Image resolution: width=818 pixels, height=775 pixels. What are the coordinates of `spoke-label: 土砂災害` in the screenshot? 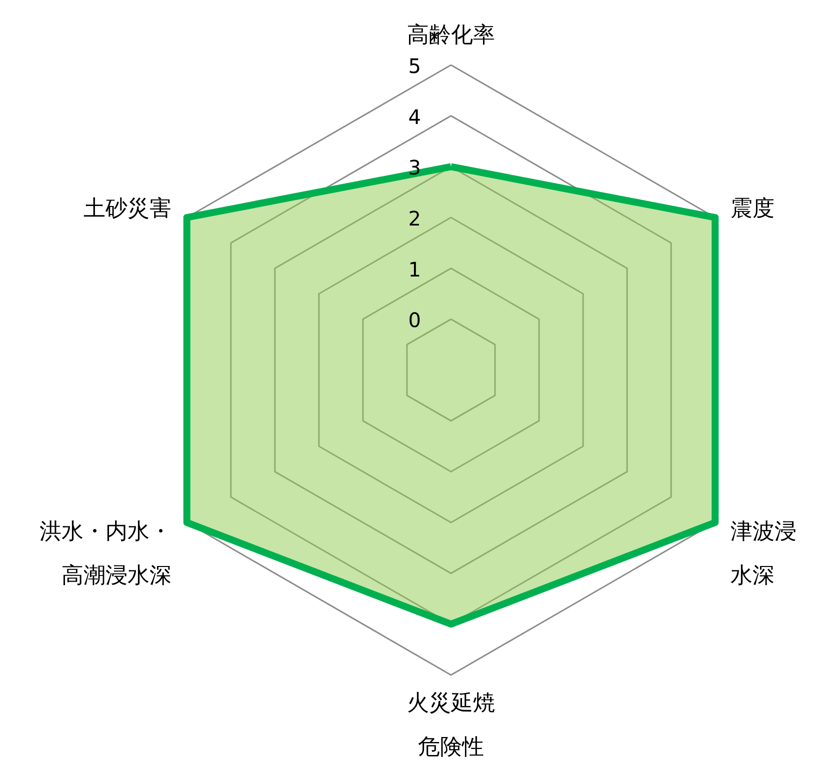 It's located at (127, 209).